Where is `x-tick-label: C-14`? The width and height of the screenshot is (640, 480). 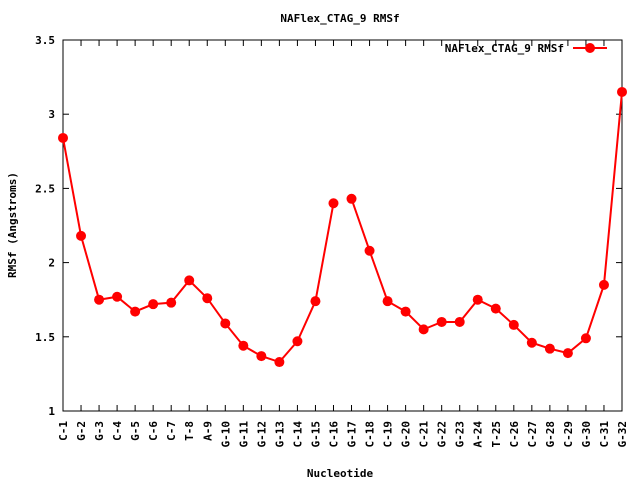
x-tick-label: C-14 is located at coordinates (297, 434).